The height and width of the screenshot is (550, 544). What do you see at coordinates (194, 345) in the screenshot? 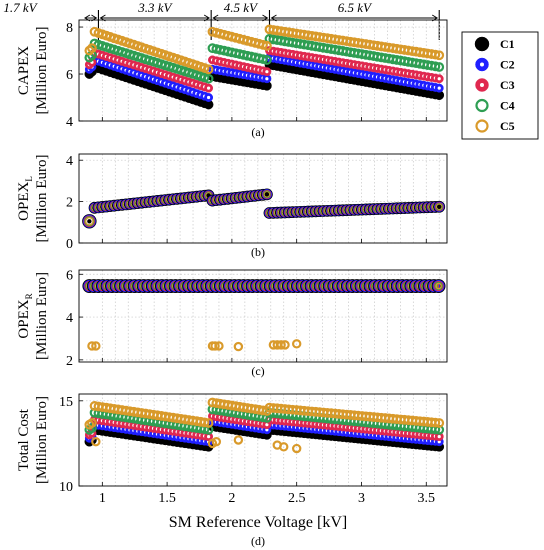
I see `series-C5-outliers` at bounding box center [194, 345].